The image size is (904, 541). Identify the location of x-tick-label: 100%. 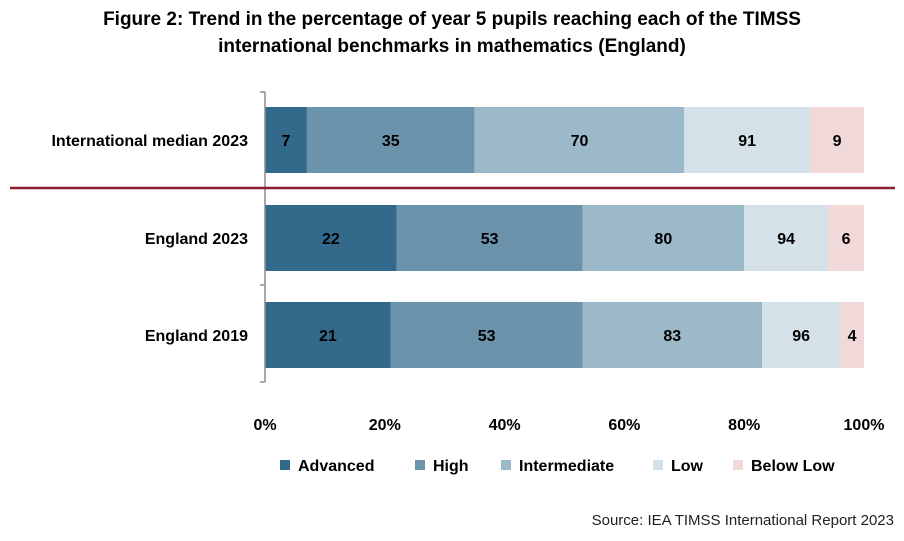
(864, 425).